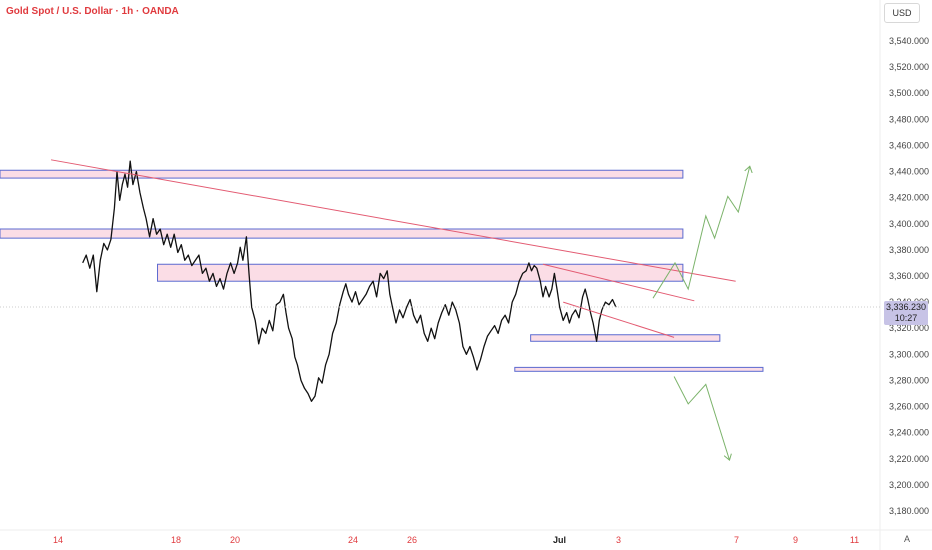  What do you see at coordinates (909, 328) in the screenshot?
I see `y-tick-label: 3,320.000` at bounding box center [909, 328].